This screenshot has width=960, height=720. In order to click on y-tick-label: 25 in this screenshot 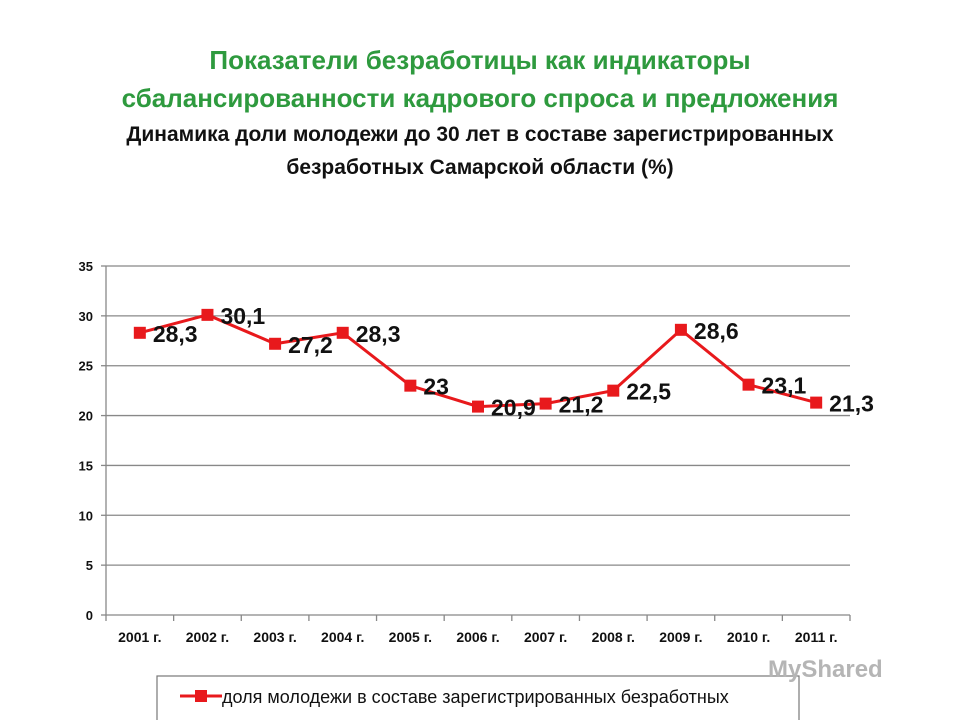, I will do `click(86, 366)`.